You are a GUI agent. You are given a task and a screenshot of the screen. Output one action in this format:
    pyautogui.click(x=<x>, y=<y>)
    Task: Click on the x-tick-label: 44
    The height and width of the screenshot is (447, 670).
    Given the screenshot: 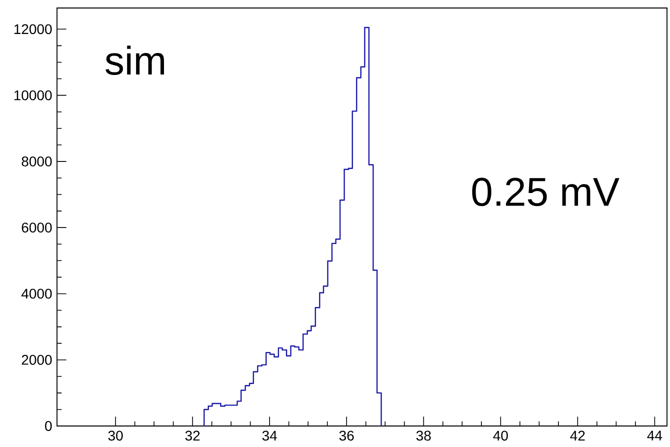 What is the action you would take?
    pyautogui.click(x=654, y=435)
    